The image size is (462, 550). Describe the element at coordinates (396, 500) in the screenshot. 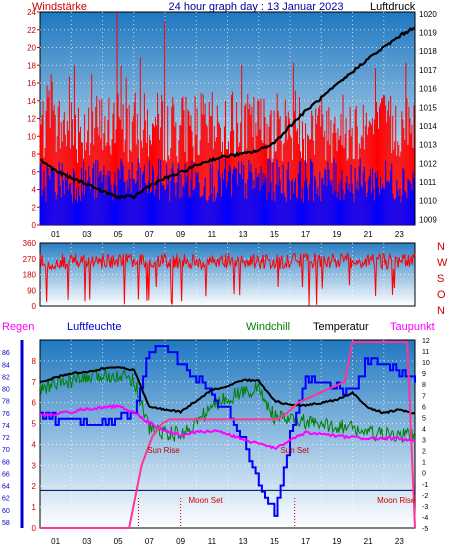

I see `annotation-label: Moon Rise` at that location.